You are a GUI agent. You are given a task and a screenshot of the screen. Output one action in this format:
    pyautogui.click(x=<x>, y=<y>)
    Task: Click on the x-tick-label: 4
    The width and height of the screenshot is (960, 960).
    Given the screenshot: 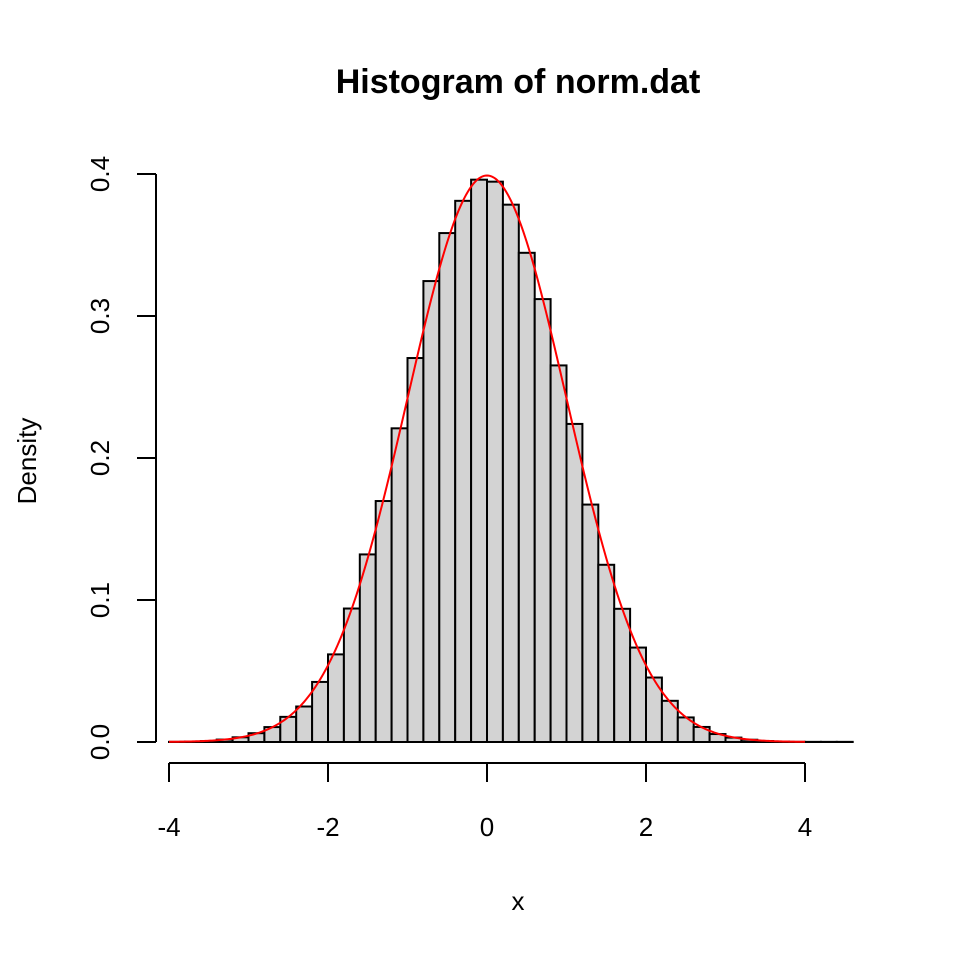 What is the action you would take?
    pyautogui.click(x=805, y=827)
    